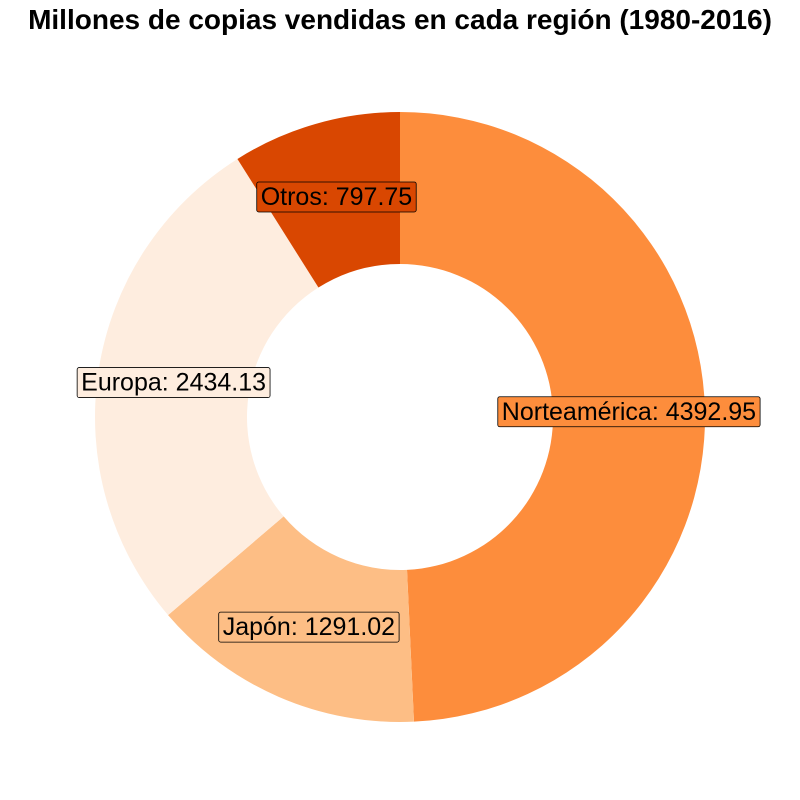 This screenshot has width=800, height=800. I want to click on slice-label-text: Norteamérica: 4392.95, so click(629, 412).